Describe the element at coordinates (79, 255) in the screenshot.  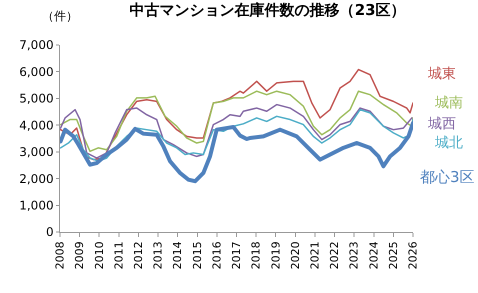
I see `x-tick-label: 2009` at that location.